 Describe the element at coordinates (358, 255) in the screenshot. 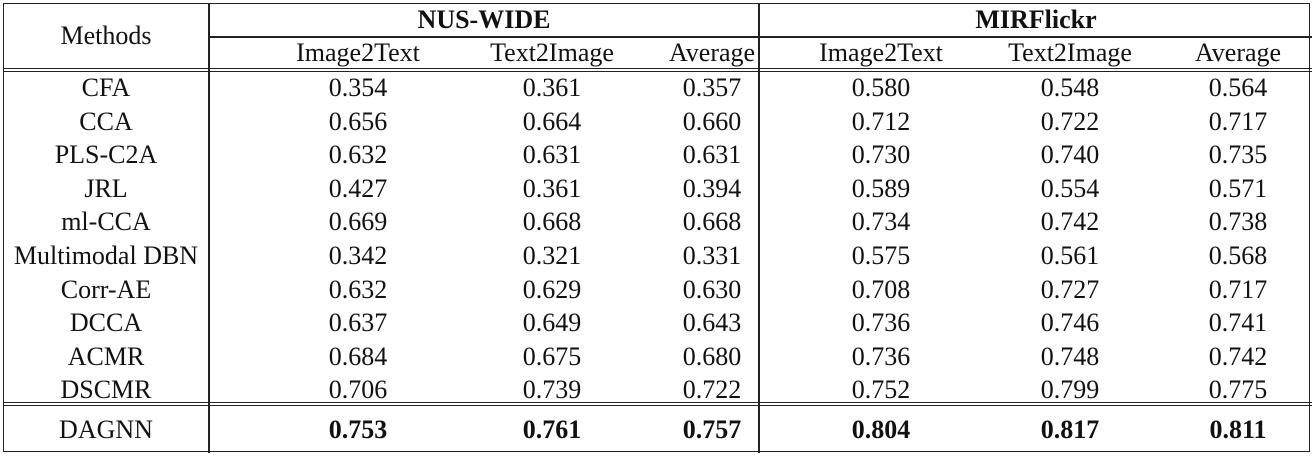

I see `table-cell: 0.342` at that location.